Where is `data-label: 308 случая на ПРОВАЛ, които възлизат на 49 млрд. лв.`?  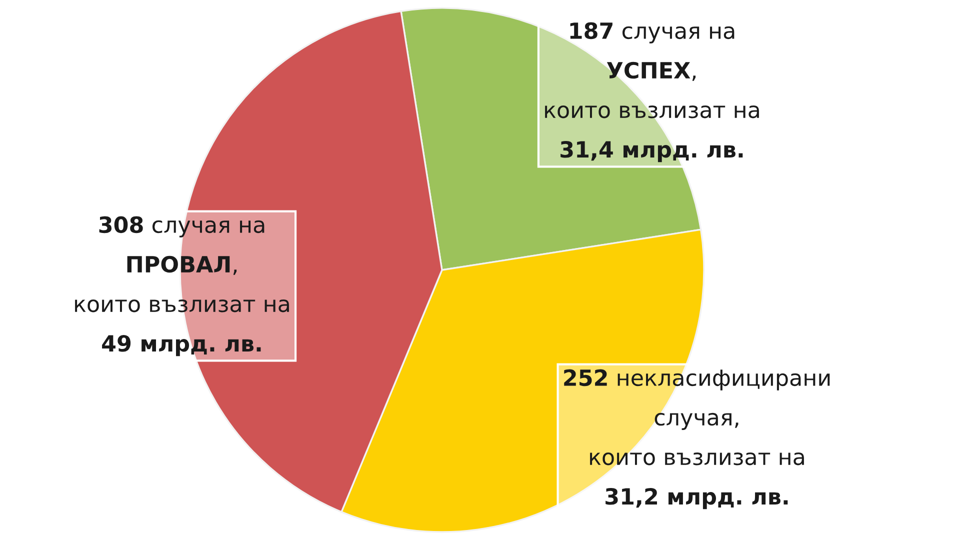
data-label: 308 случая на ПРОВАЛ, които възлизат на 49 млрд. лв. is located at coordinates (182, 286).